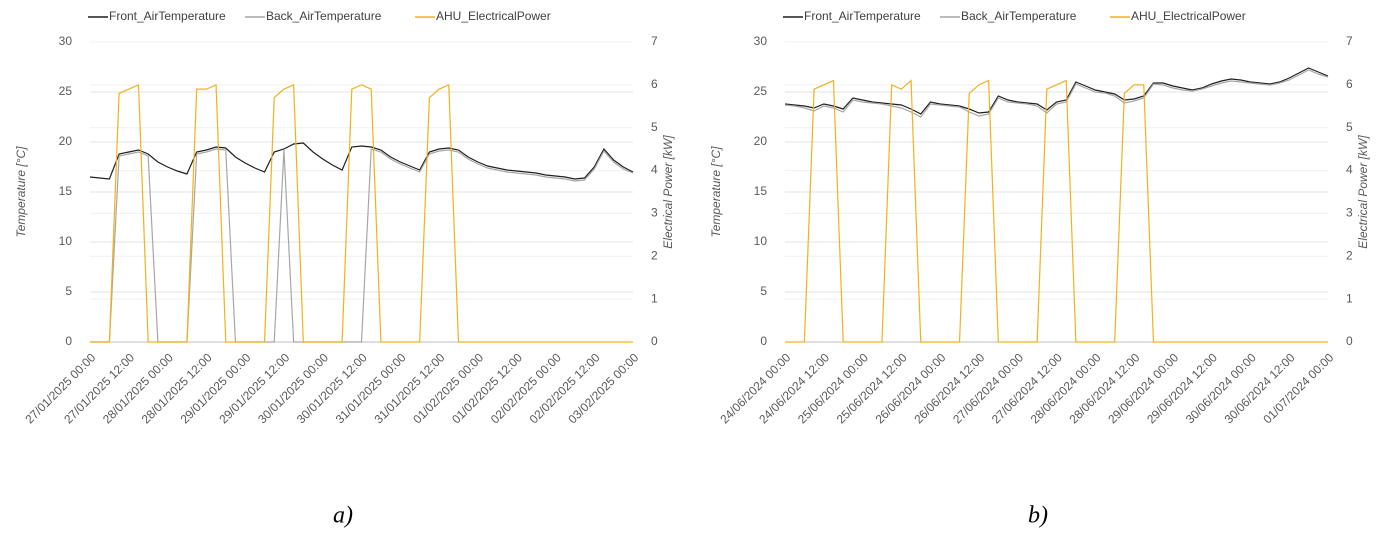 The height and width of the screenshot is (534, 1386). I want to click on x-tick-label: 29/01/2025 12:00, so click(254, 388).